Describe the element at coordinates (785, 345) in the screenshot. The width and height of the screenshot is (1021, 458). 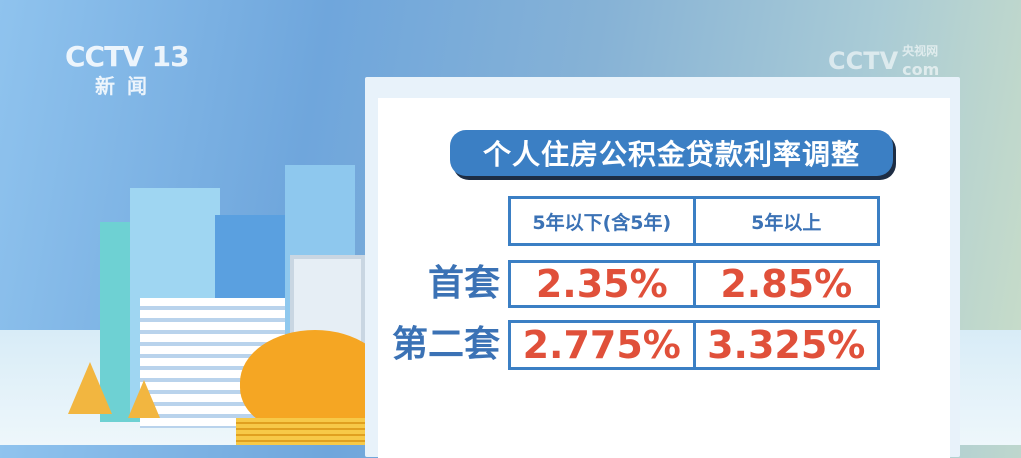
I see `rate-value: 3.325%` at that location.